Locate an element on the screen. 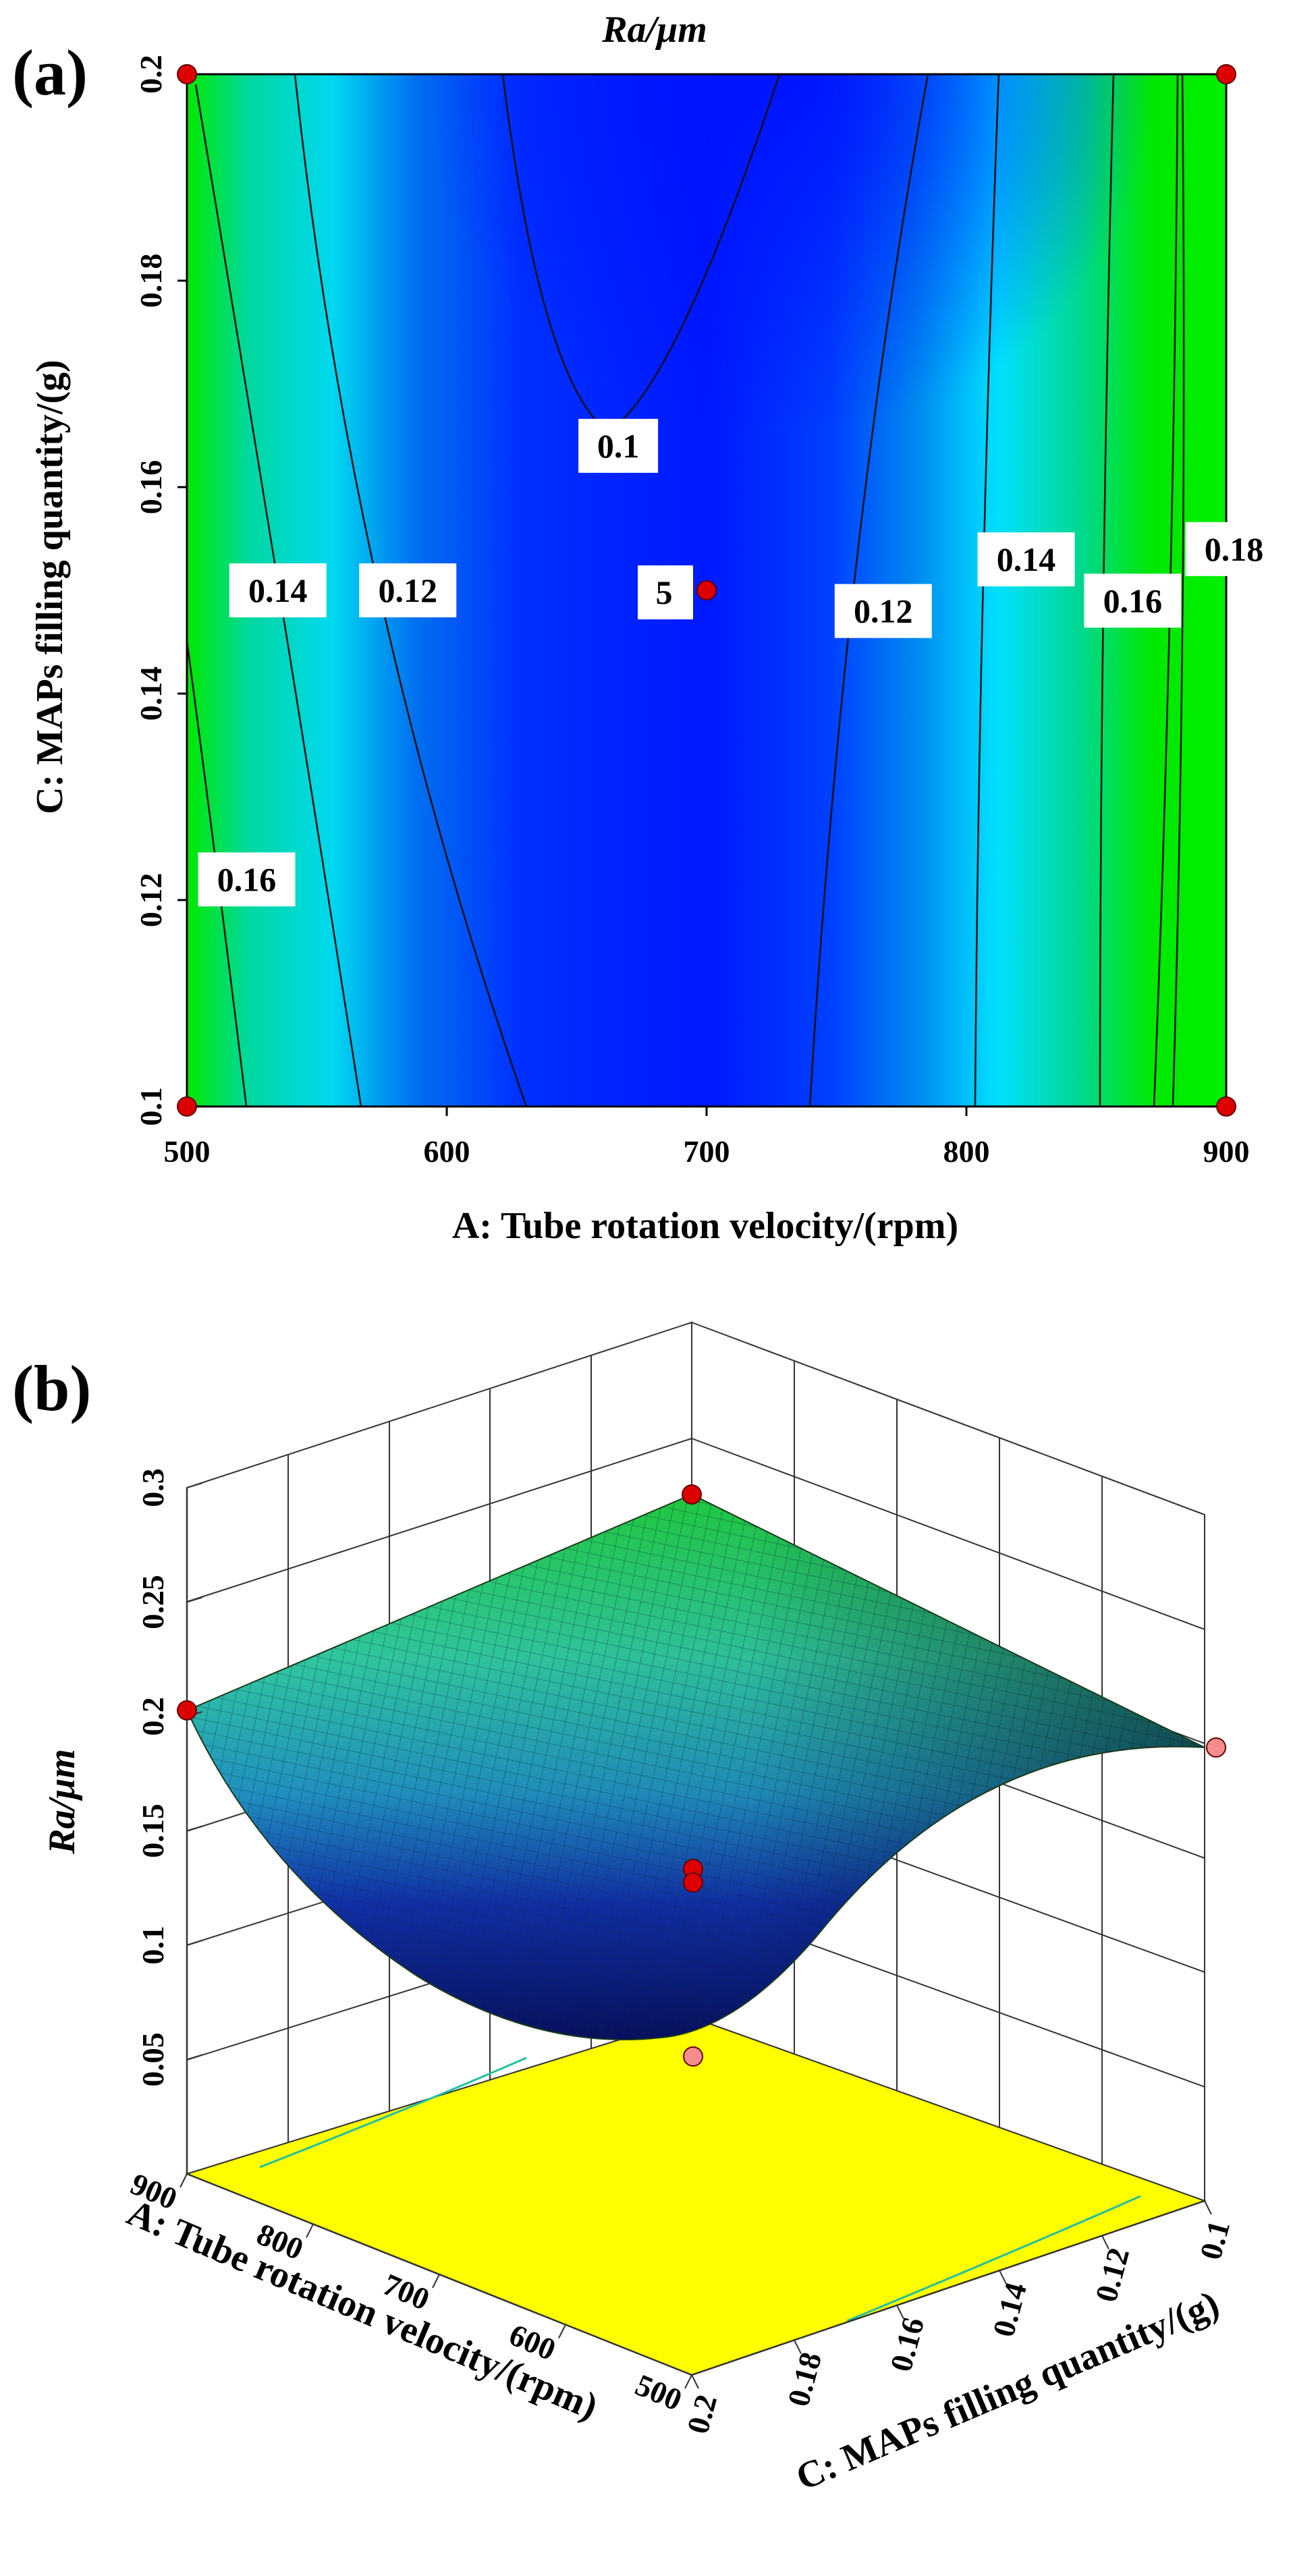  y-tick-label: 0.12 is located at coordinates (151, 900).